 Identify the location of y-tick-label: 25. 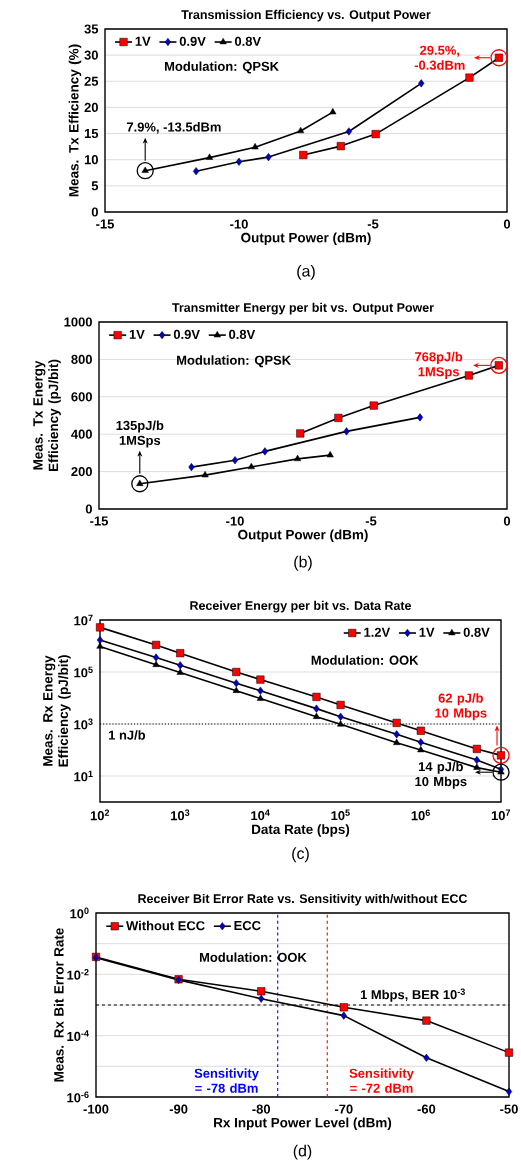
(91, 81).